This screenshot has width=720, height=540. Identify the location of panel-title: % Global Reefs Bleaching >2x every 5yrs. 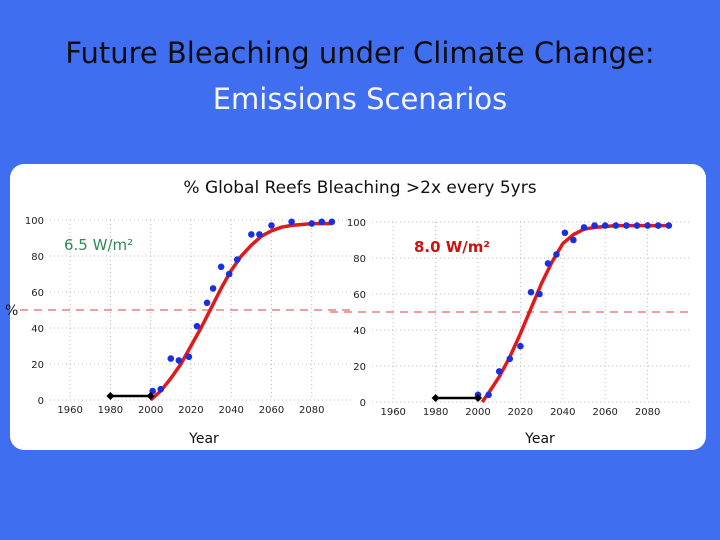
(360, 188).